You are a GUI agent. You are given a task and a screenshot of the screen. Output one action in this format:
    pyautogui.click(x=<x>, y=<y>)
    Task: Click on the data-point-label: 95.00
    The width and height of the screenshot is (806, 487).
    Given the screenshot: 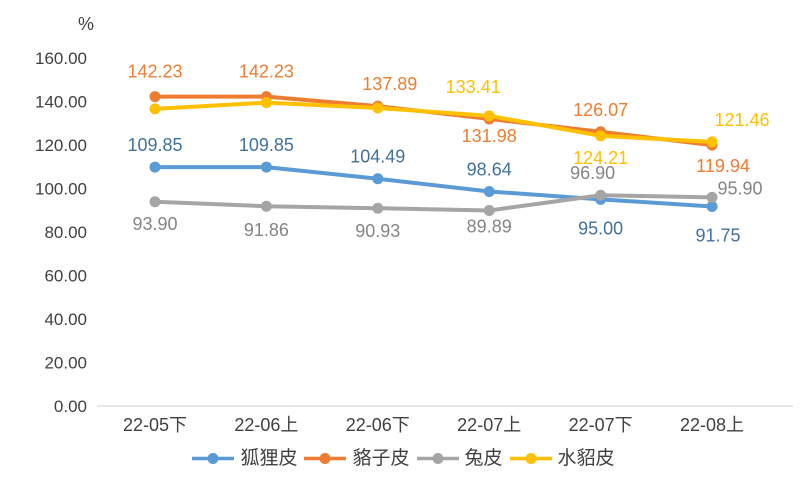 What is the action you would take?
    pyautogui.click(x=600, y=228)
    